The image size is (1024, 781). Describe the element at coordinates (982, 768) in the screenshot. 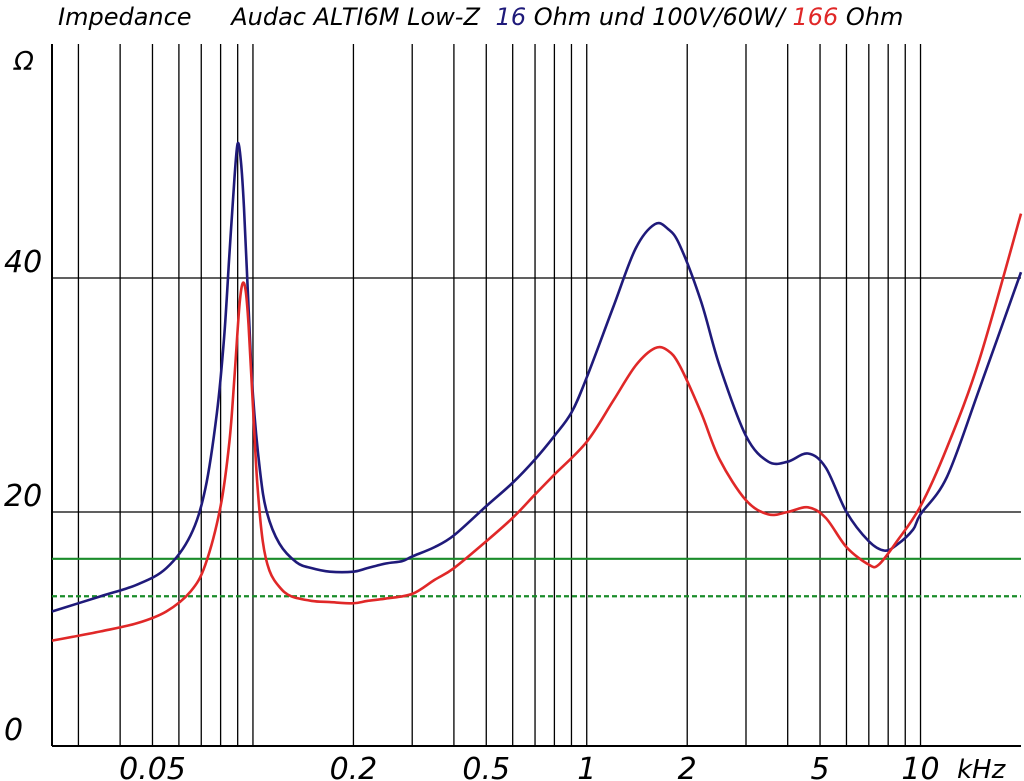

I see `x-axis-label: kHz` at that location.